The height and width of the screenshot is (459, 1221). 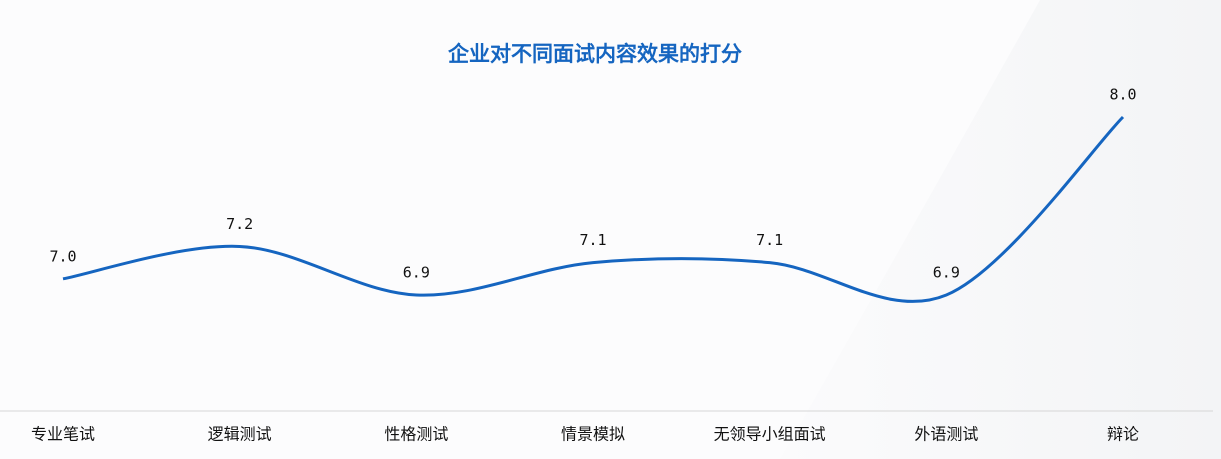 I want to click on x-tick-label: 无领导小组面试, so click(x=770, y=434).